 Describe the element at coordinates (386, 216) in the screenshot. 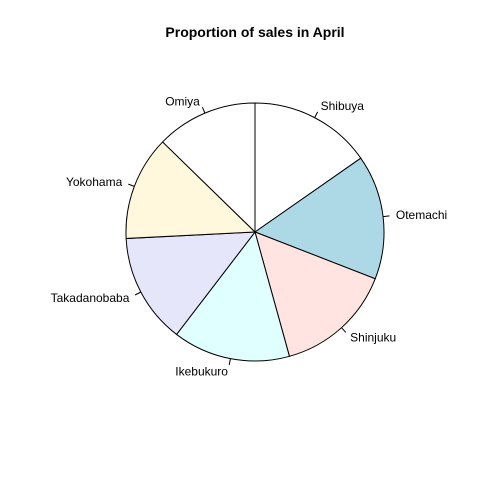

I see `label-tick-otemachi` at that location.